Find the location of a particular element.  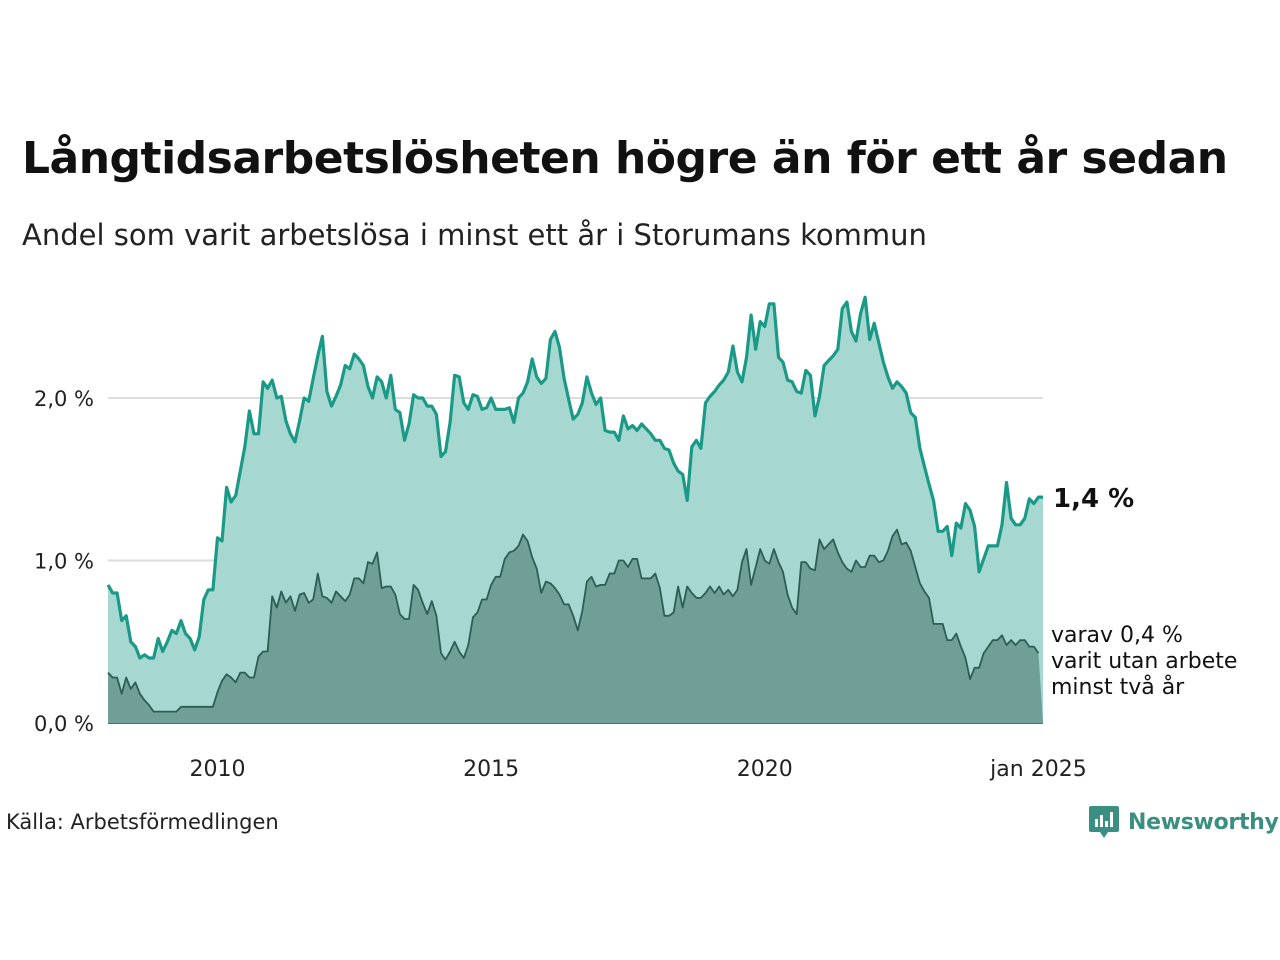

subset-end-label-line: varav 0,4 % is located at coordinates (1117, 635).